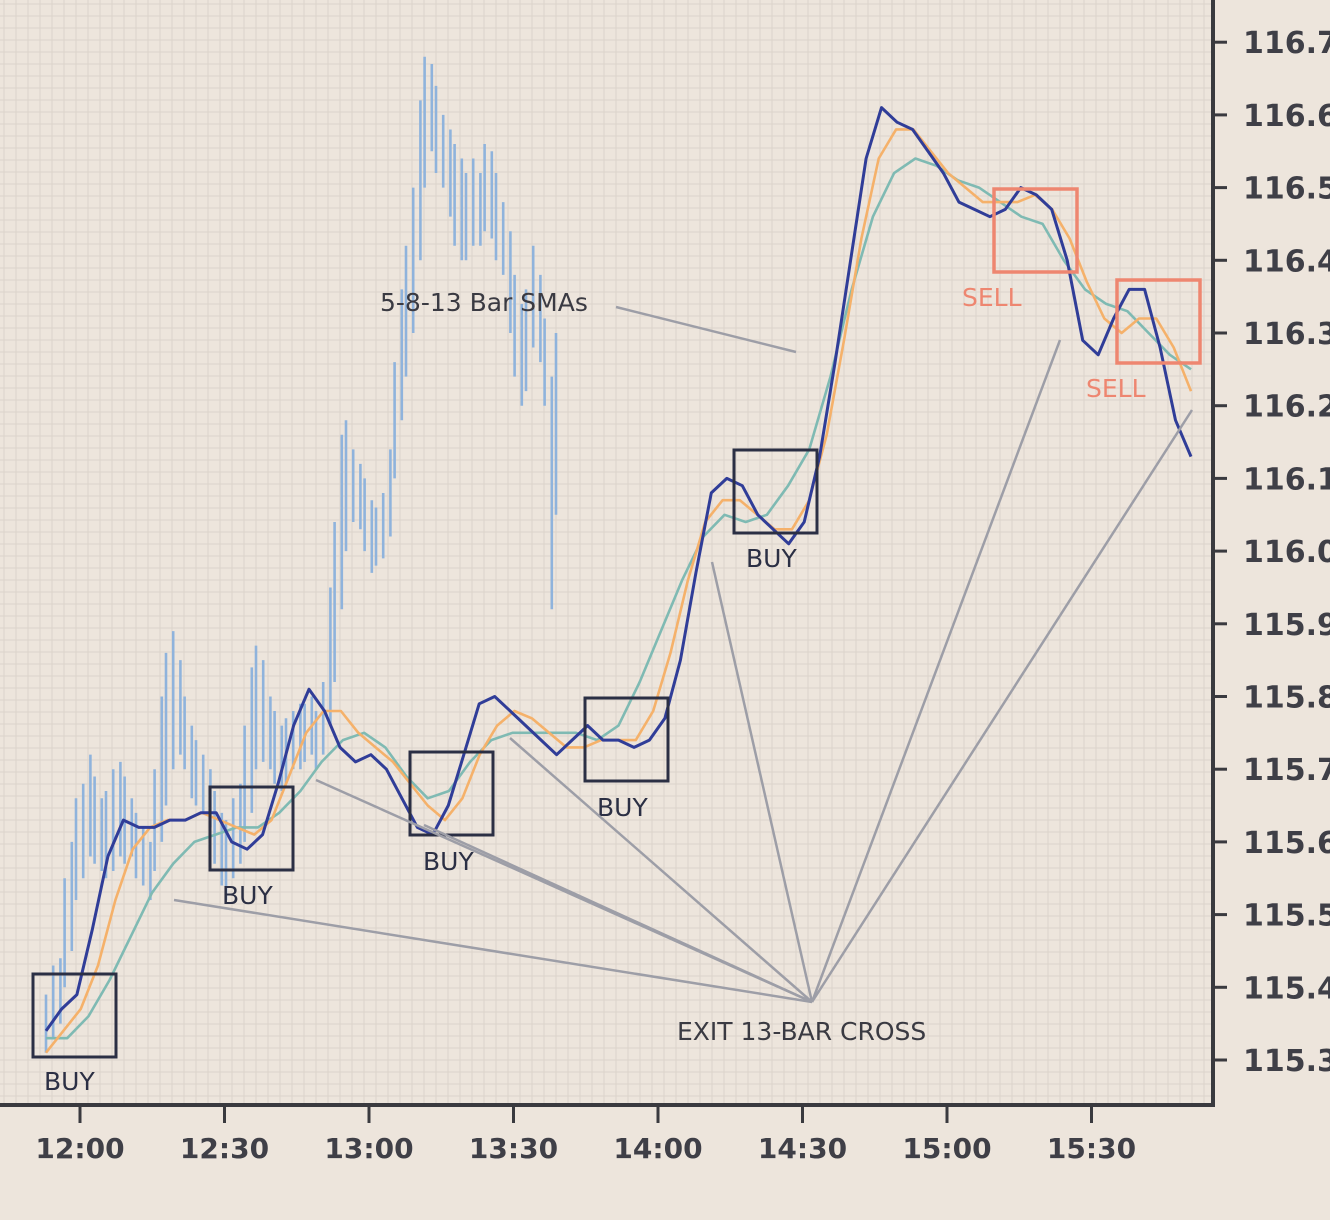 This screenshot has width=1330, height=1220. I want to click on y-tick-label: 115.80, so click(1286, 698).